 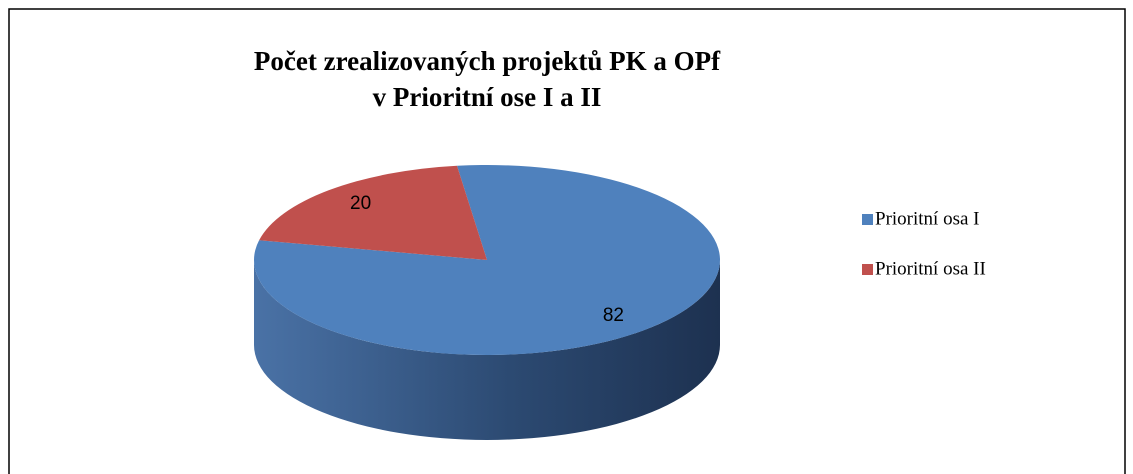 I want to click on data-label: 82, so click(x=613, y=315).